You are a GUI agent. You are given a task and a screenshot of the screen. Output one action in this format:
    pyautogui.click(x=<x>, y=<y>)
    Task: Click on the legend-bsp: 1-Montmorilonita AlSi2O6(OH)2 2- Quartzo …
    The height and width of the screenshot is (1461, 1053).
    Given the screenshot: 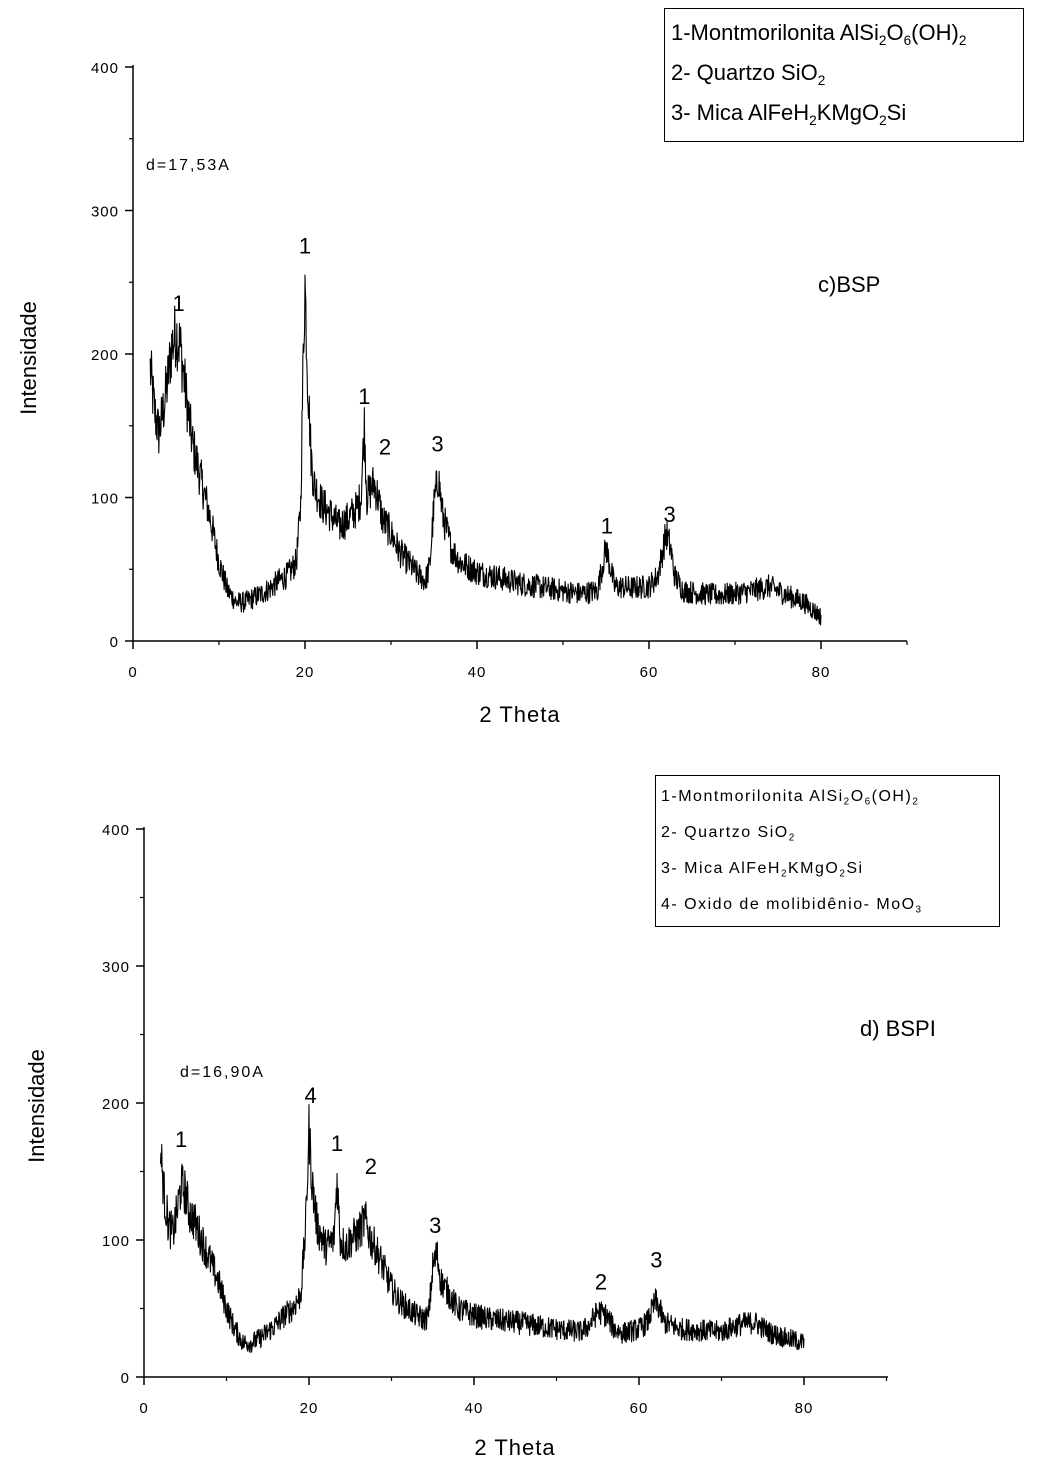 What is the action you would take?
    pyautogui.click(x=844, y=75)
    